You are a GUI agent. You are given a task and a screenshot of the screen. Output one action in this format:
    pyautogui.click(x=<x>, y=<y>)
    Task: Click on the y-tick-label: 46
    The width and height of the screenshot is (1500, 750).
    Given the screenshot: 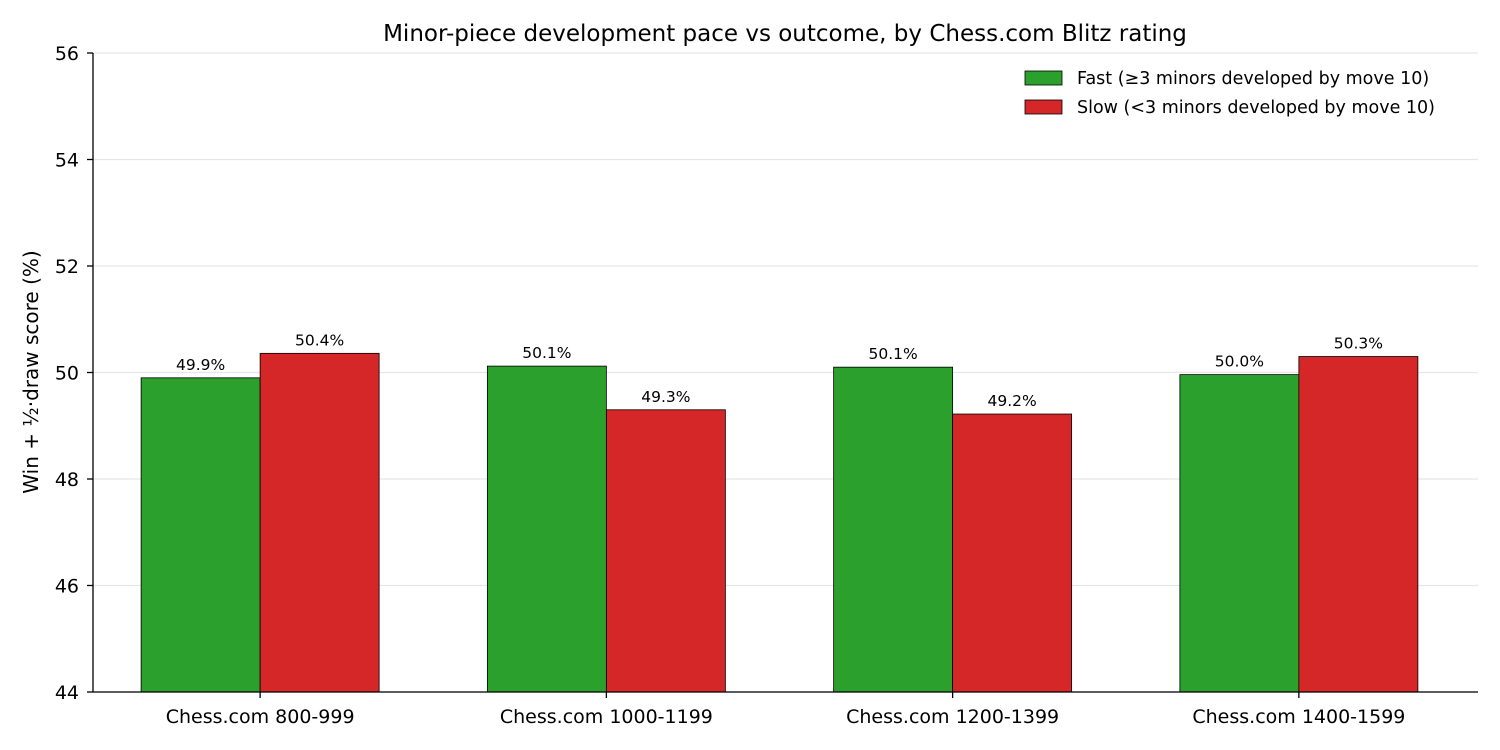 What is the action you would take?
    pyautogui.click(x=67, y=587)
    